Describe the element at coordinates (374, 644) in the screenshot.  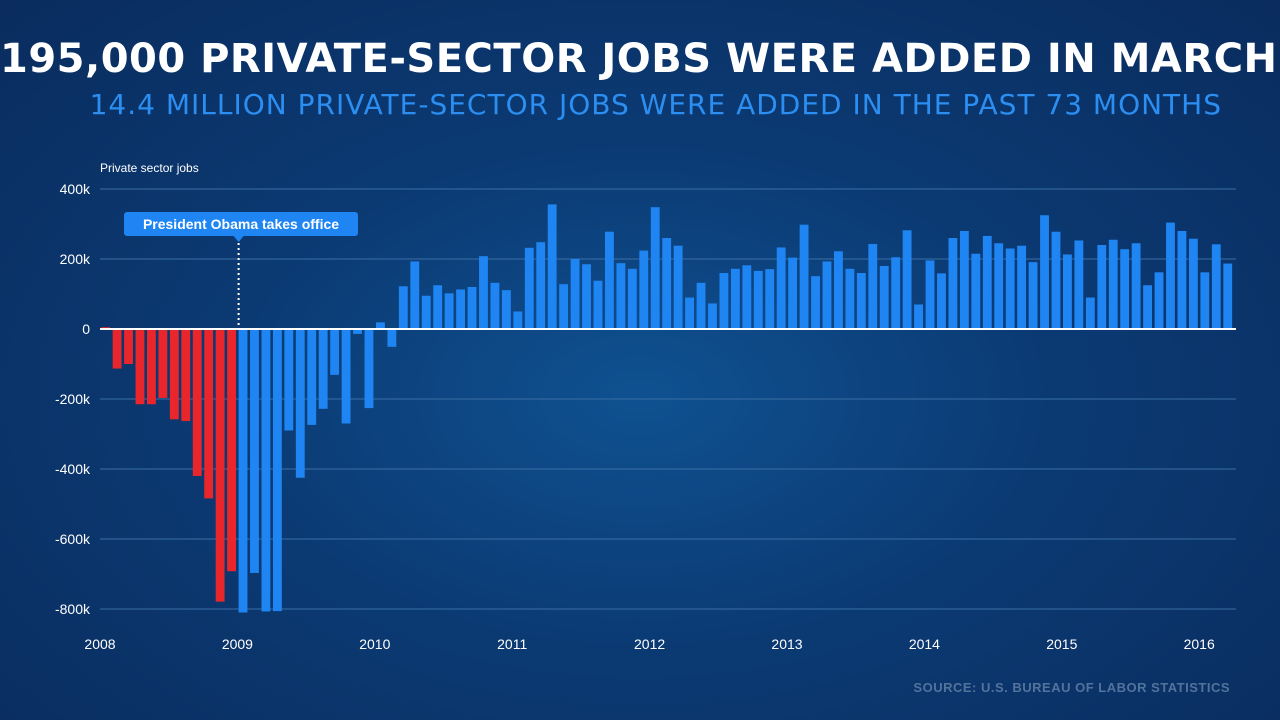
I see `x-tick-label: 2010` at that location.